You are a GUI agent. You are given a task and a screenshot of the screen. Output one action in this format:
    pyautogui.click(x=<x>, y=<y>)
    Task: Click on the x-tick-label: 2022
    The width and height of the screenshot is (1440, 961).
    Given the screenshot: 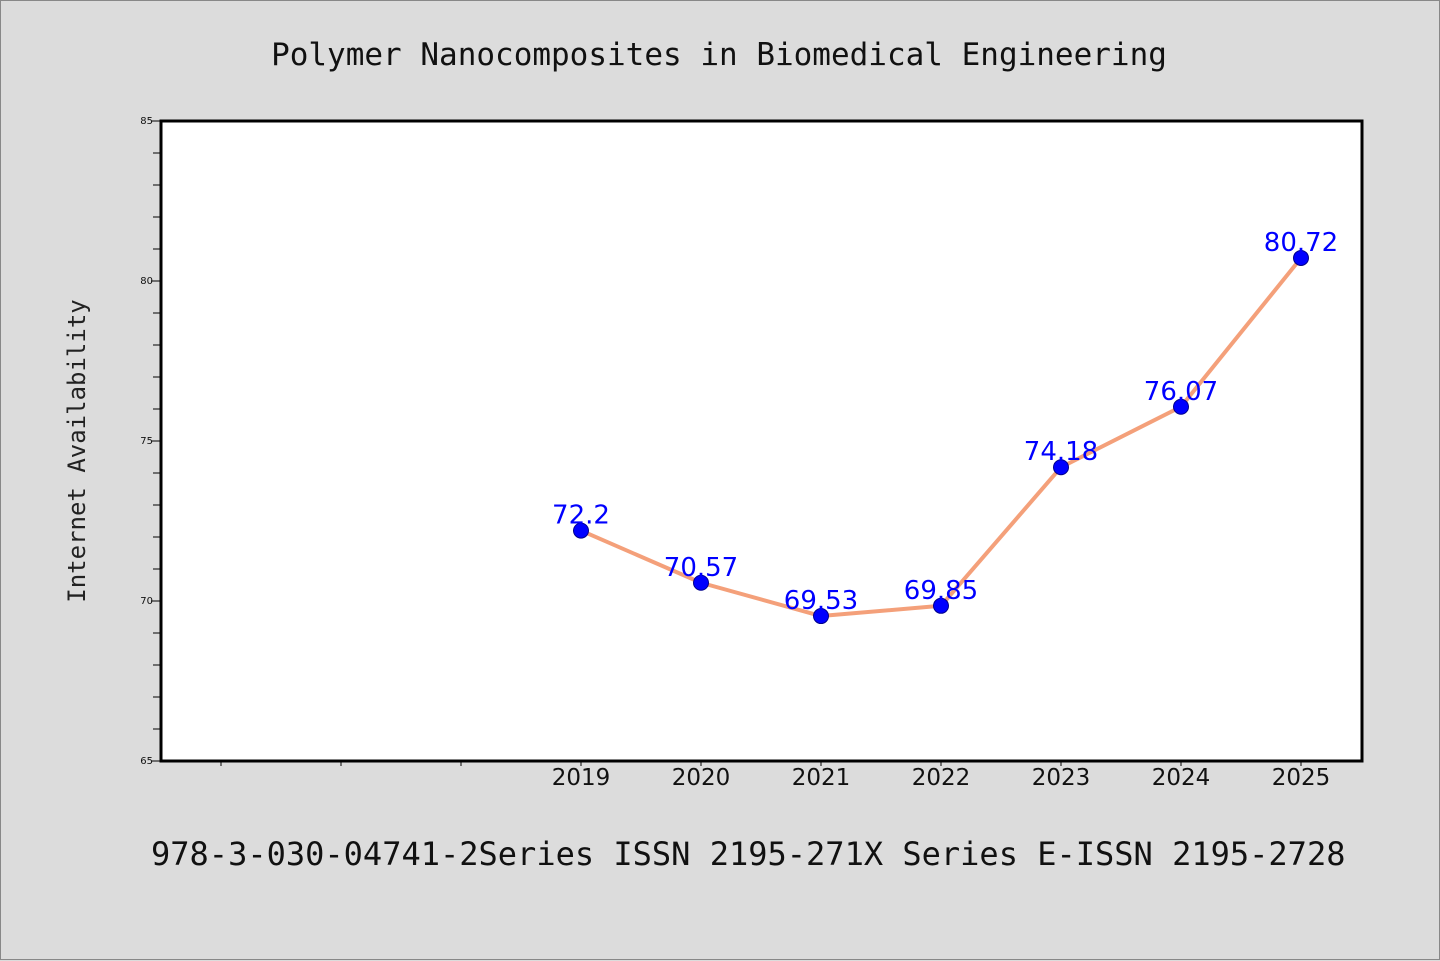 What is the action you would take?
    pyautogui.click(x=941, y=778)
    